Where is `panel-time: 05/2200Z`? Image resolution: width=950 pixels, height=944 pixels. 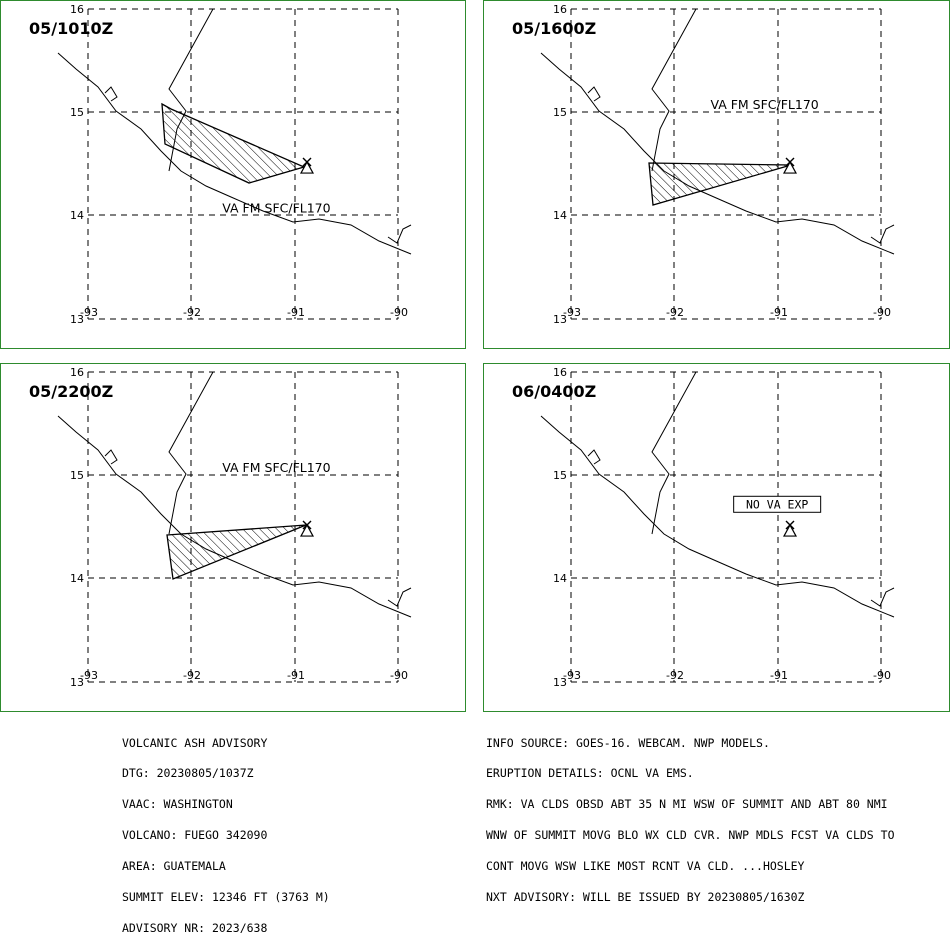
panel-time: 05/2200Z is located at coordinates (71, 391).